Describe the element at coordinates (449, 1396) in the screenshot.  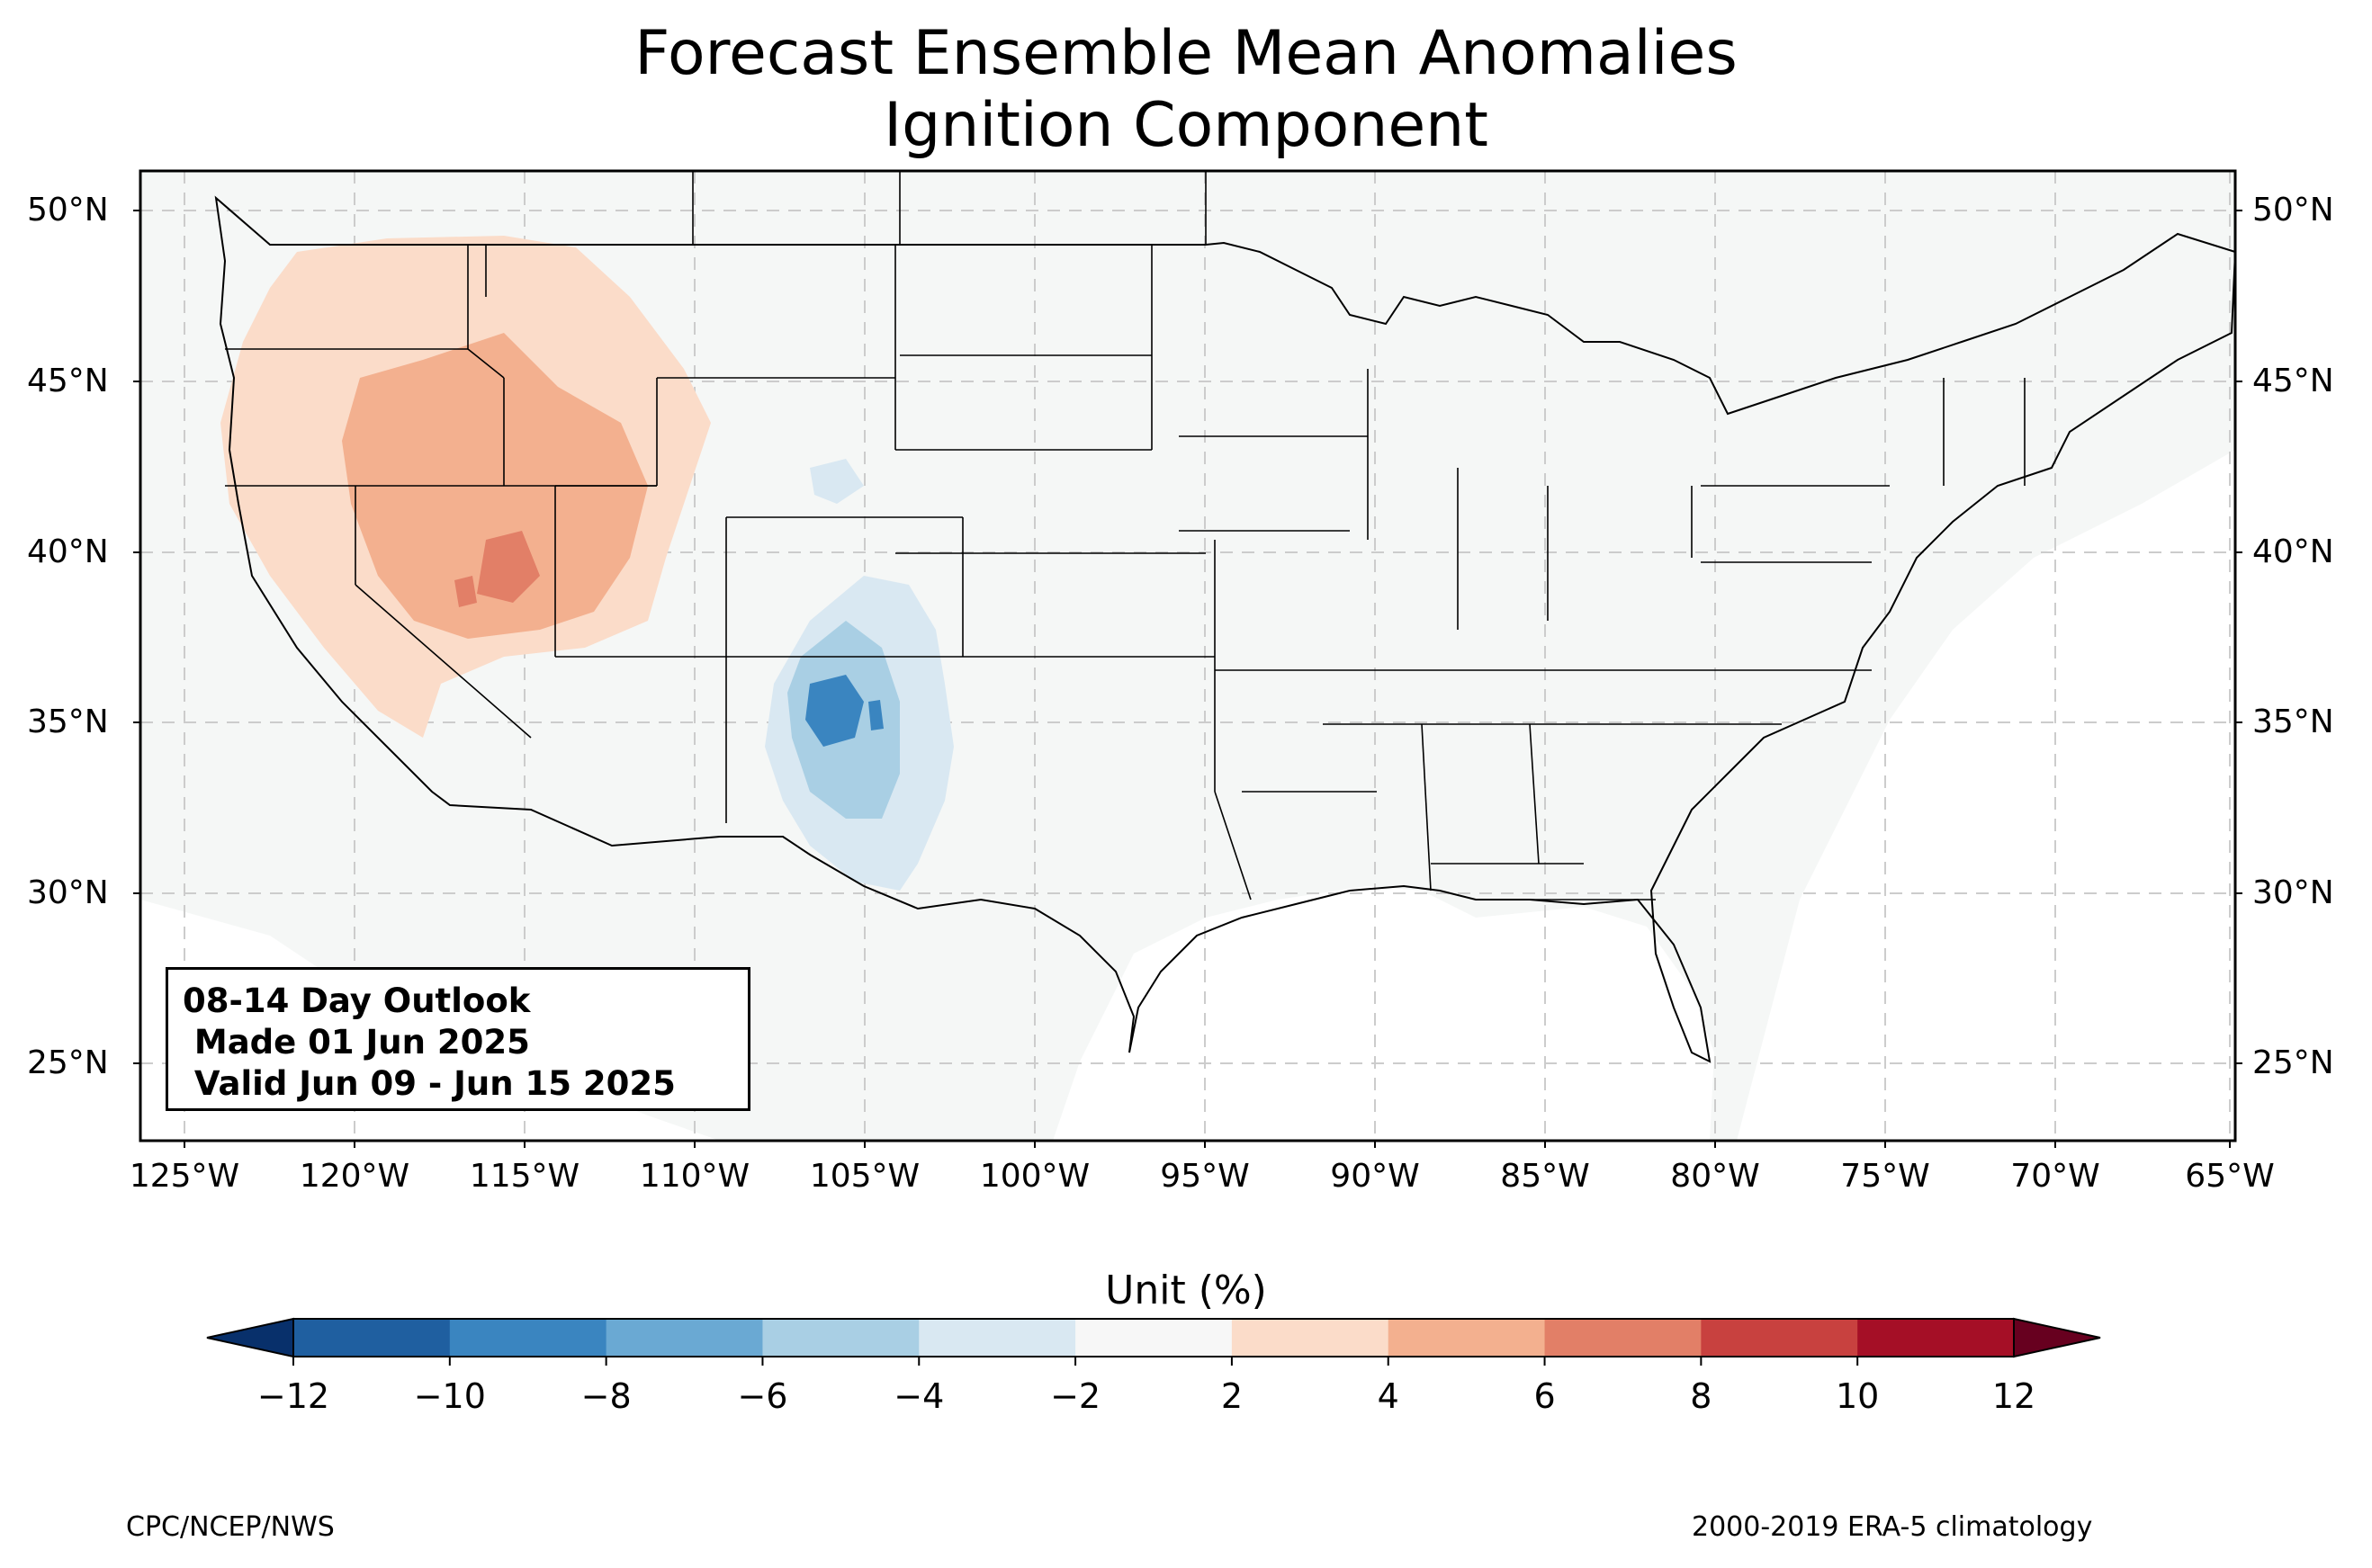
I see `colorbar-tick-label: −10` at that location.